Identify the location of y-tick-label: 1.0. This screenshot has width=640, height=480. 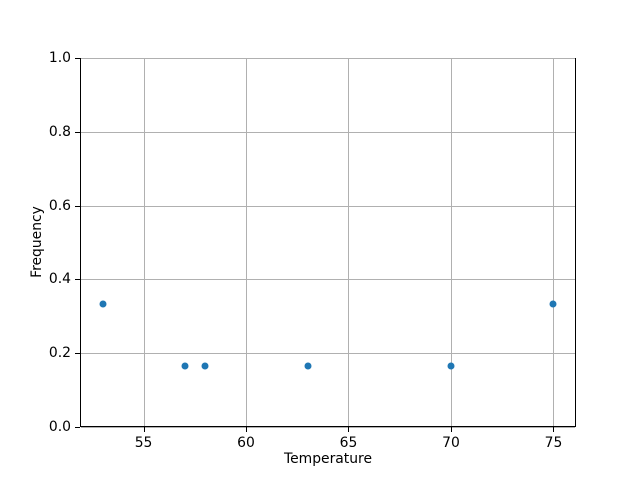
(59, 58).